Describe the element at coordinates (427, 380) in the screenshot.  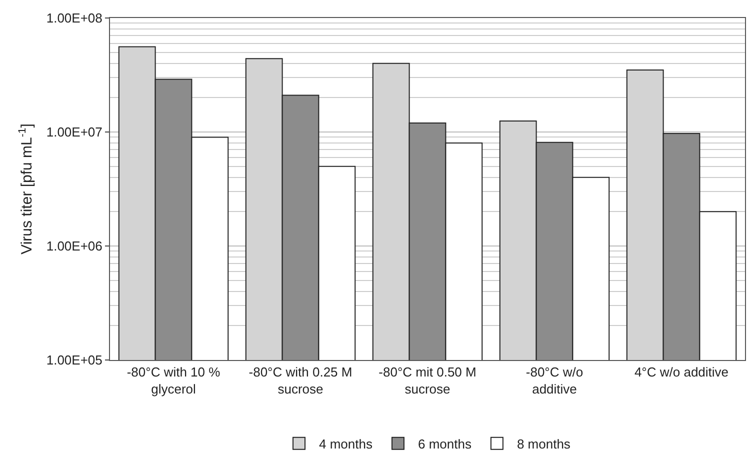
I see `x-tick-label: -80°C mit 0.50 M sucrose` at that location.